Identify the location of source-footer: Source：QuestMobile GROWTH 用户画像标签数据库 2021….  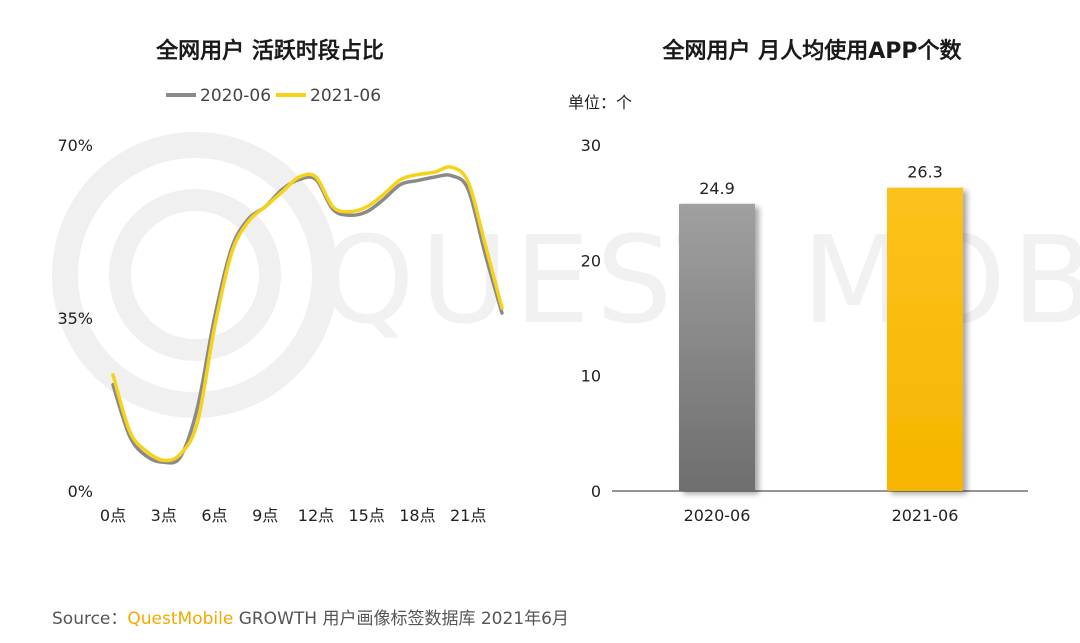
(310, 616).